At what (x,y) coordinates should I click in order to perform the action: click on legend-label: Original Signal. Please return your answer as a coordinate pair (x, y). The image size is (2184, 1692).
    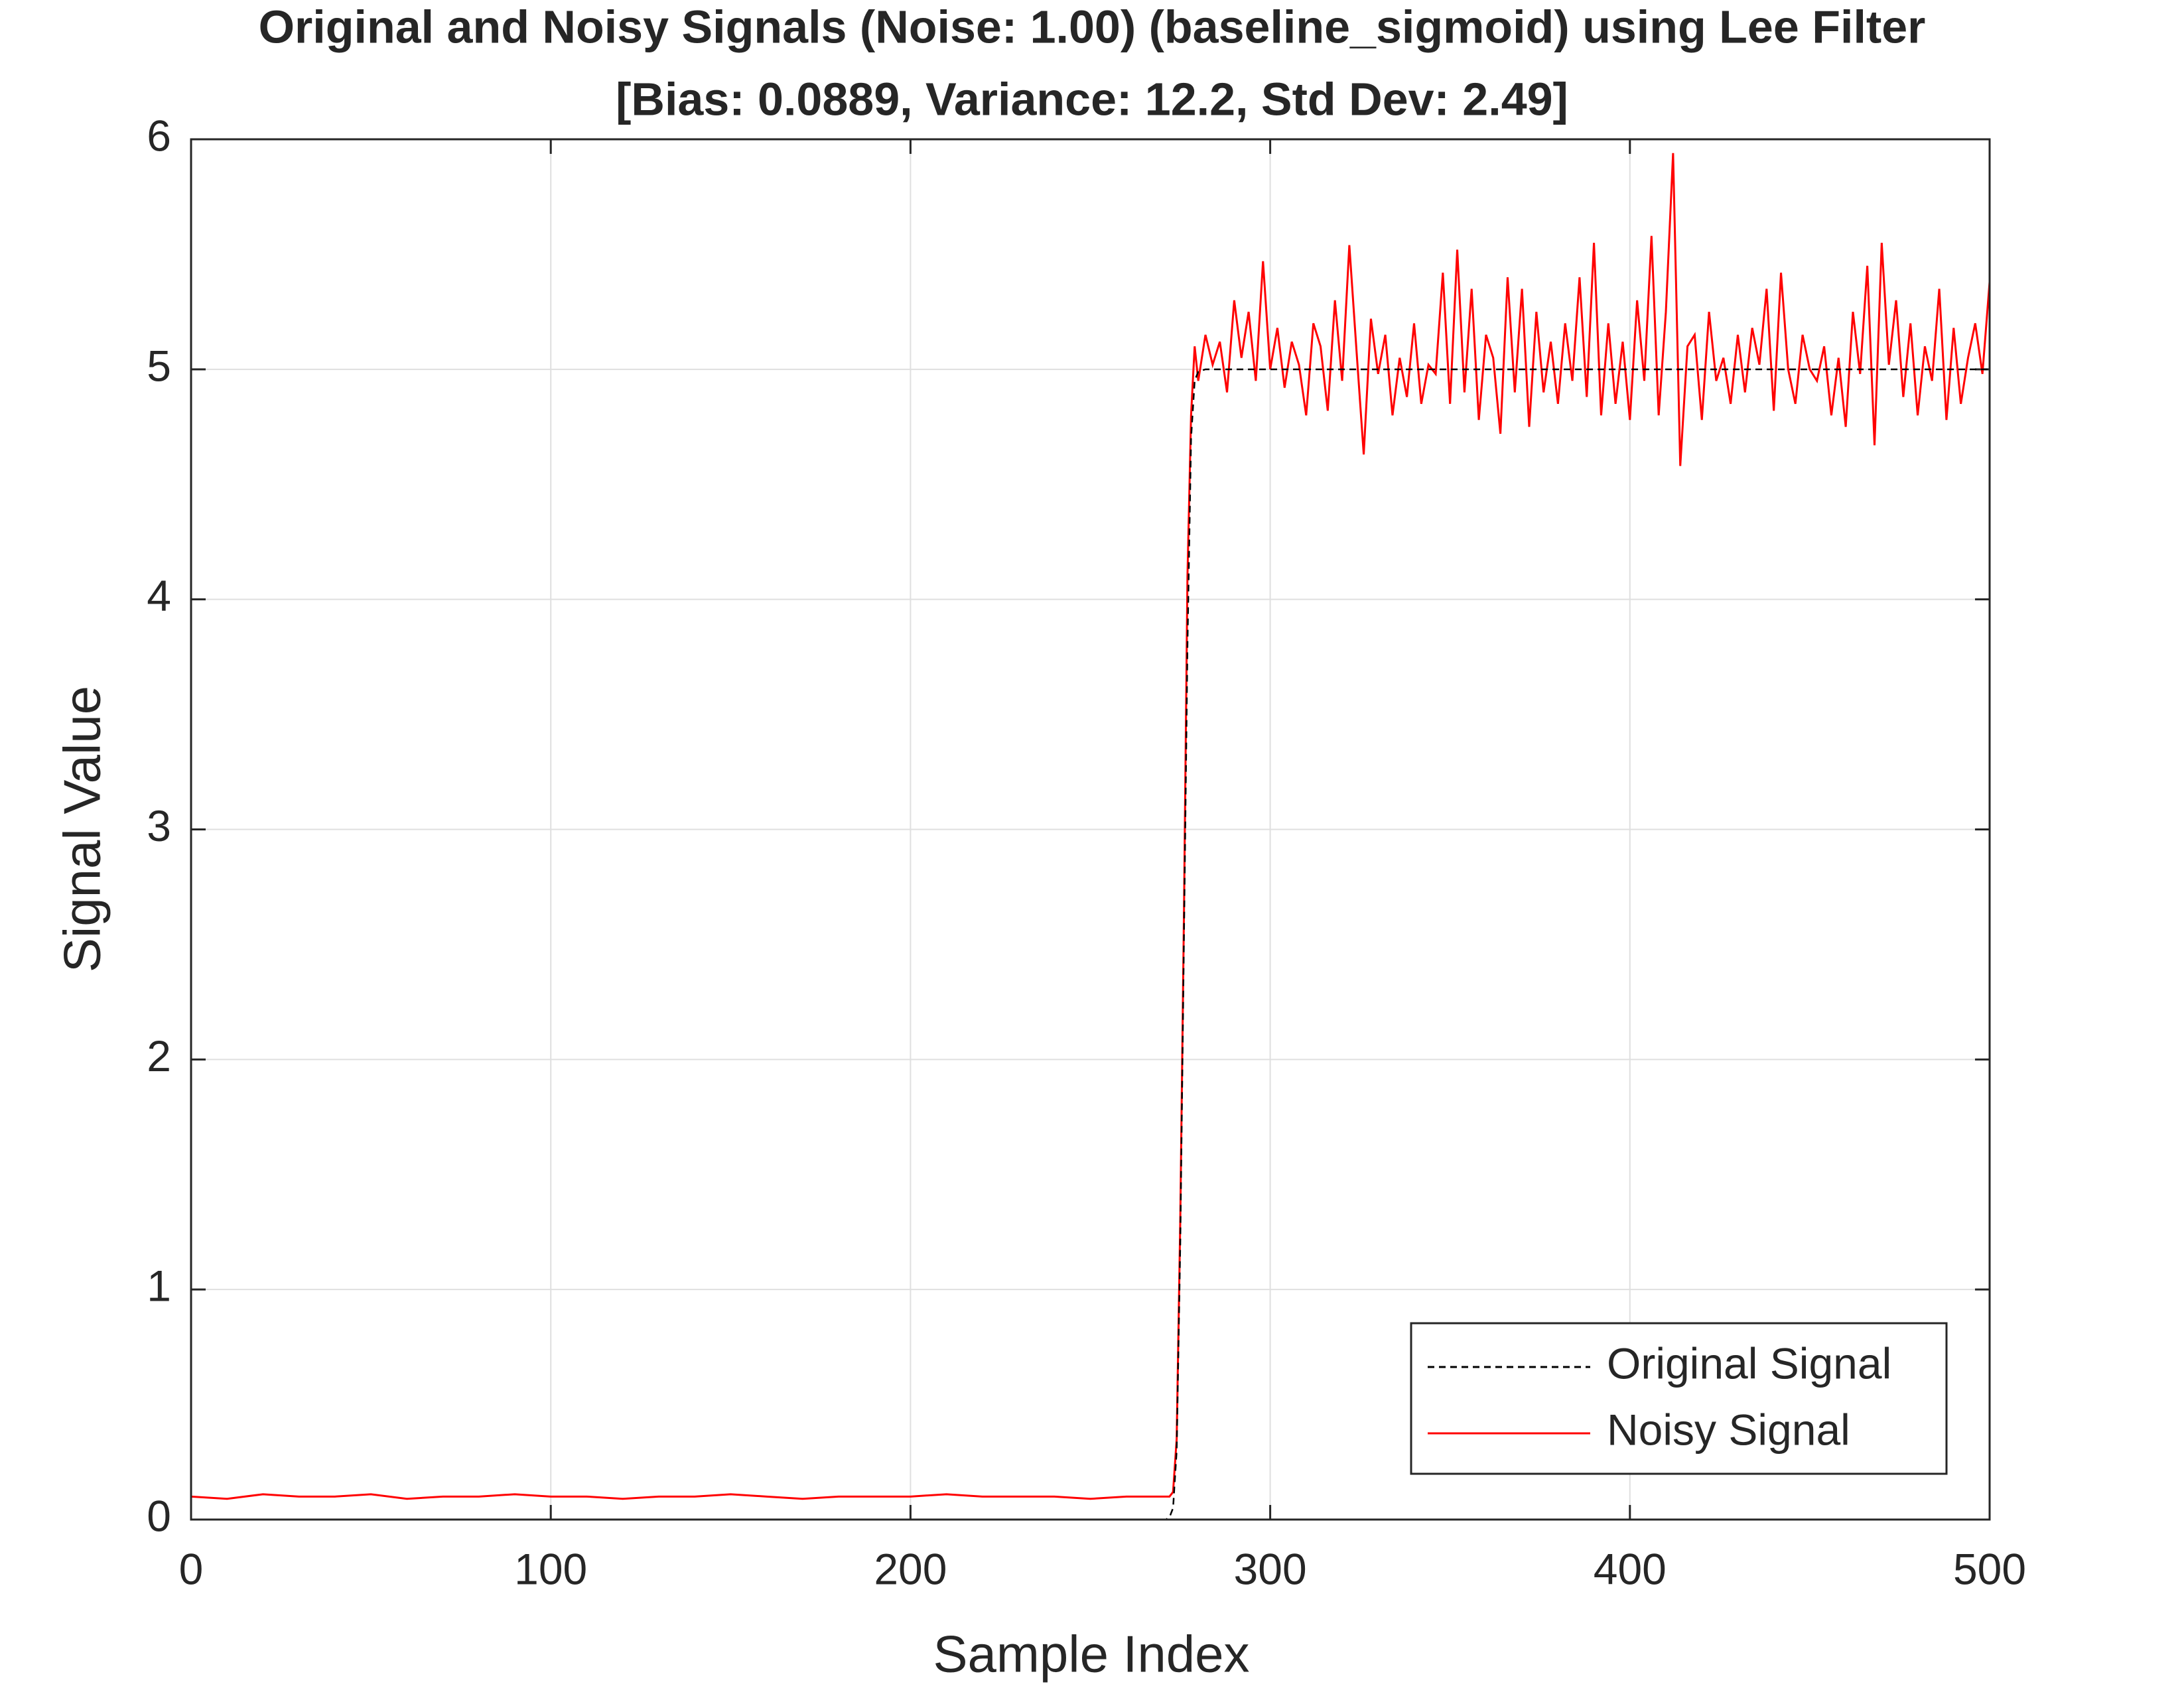
    Looking at the image, I should click on (1749, 1363).